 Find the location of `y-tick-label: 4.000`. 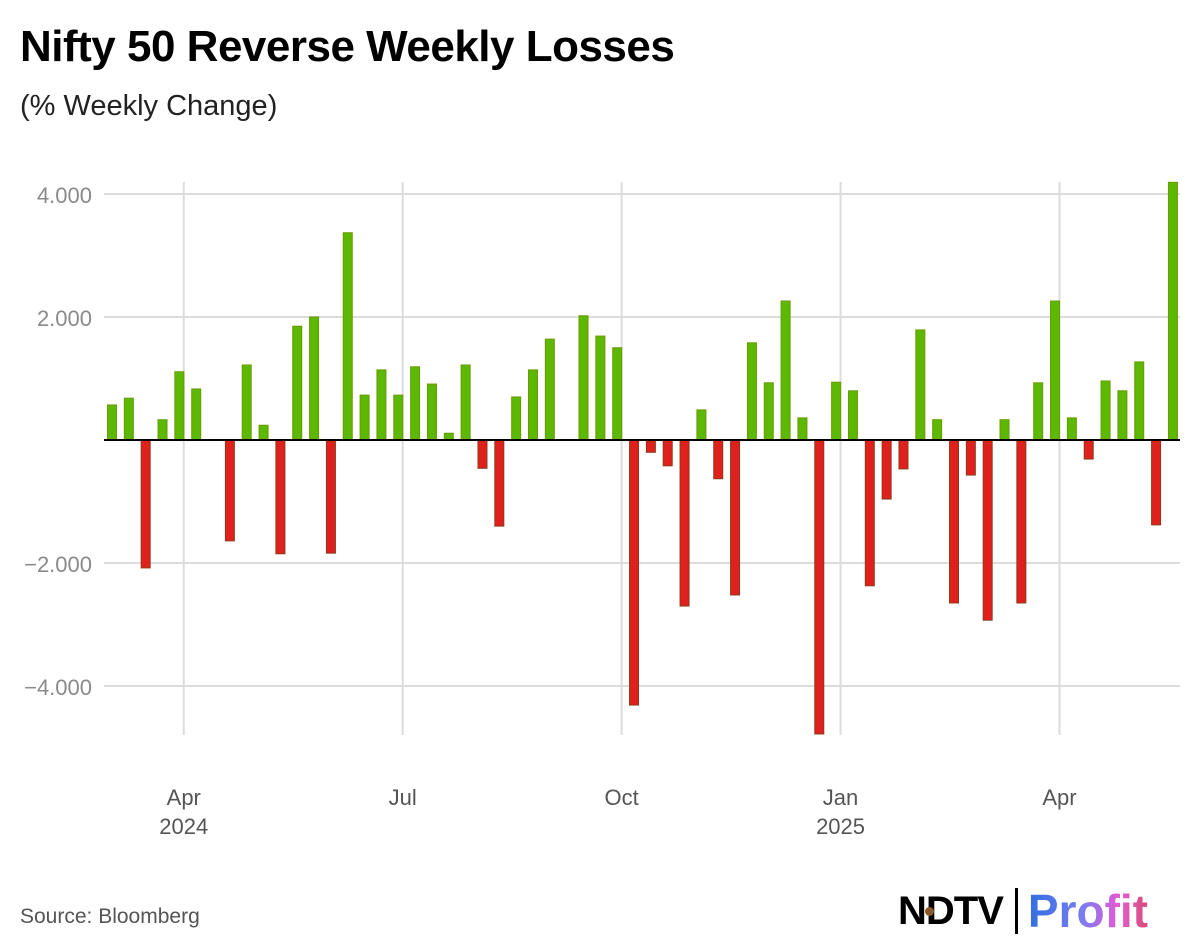

y-tick-label: 4.000 is located at coordinates (64, 195).